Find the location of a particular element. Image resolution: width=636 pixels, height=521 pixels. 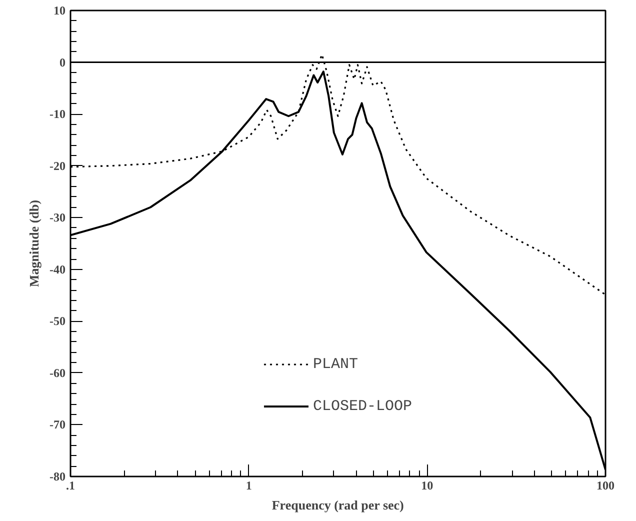

y-tick-label: -40 is located at coordinates (58, 269).